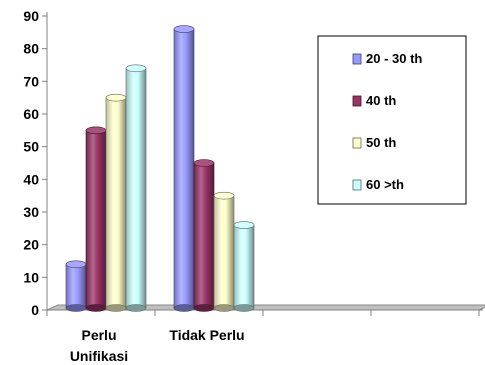  Describe the element at coordinates (381, 100) in the screenshot. I see `legend-label: 40 th` at that location.